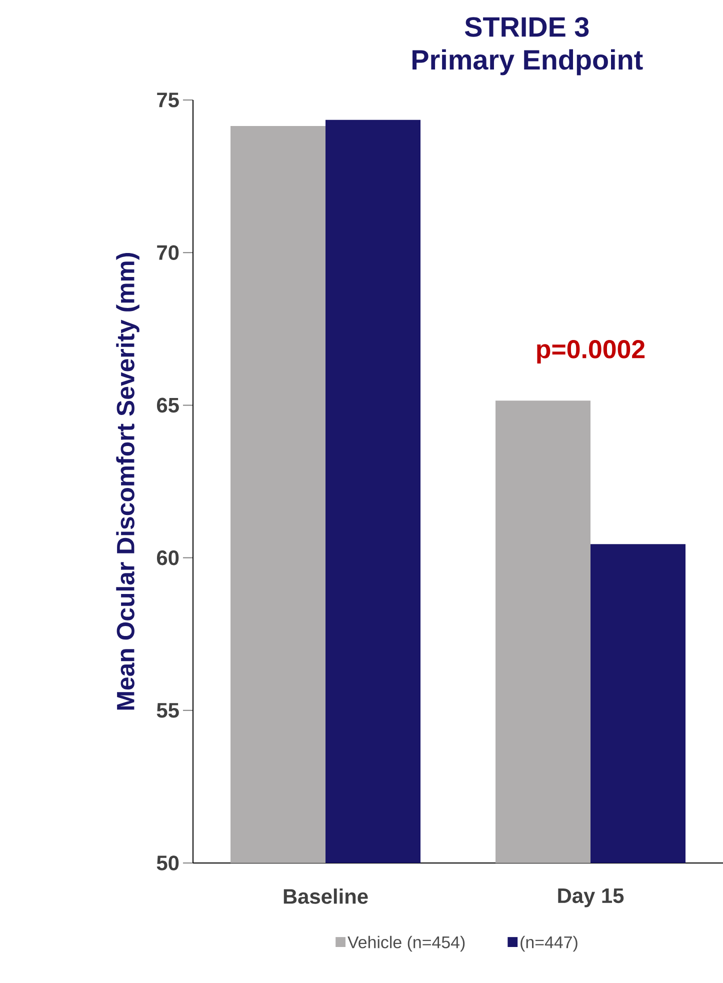 The image size is (723, 983). What do you see at coordinates (326, 896) in the screenshot?
I see `x-tick-label: Baseline` at bounding box center [326, 896].